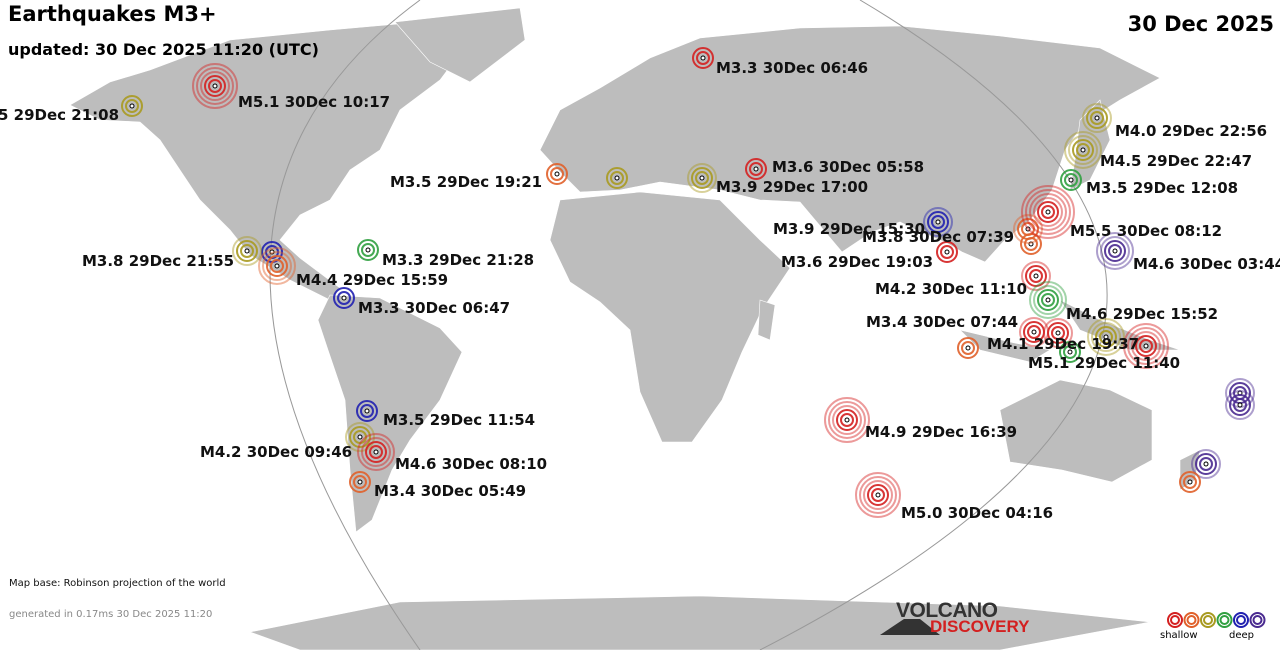 The height and width of the screenshot is (650, 1280). Describe the element at coordinates (792, 187) in the screenshot. I see `quake-label: M3.9 29Dec 17:00` at that location.